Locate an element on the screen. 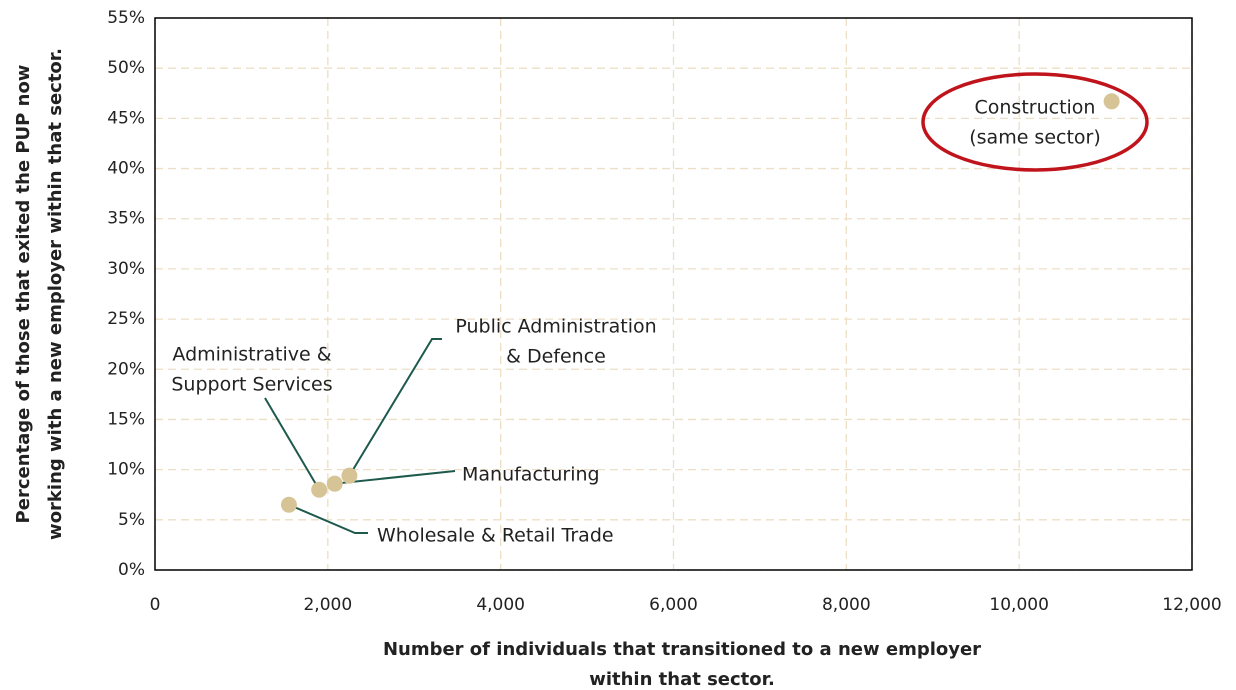  point-label: & Defence is located at coordinates (556, 357).